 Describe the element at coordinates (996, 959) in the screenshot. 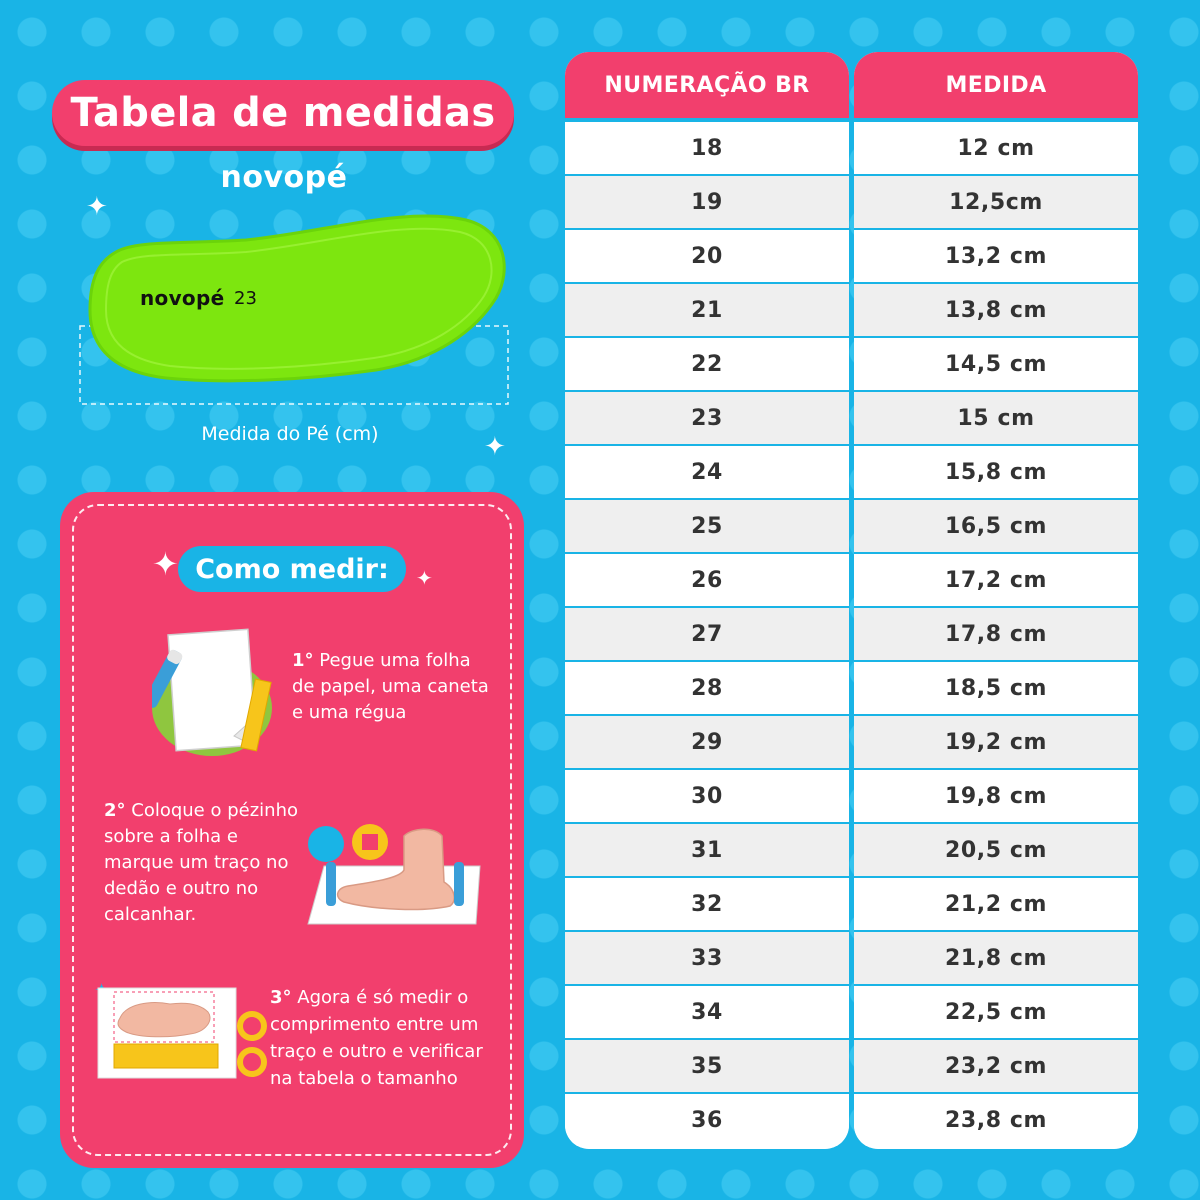

I see `table-cell-medida: 21,8 cm` at that location.